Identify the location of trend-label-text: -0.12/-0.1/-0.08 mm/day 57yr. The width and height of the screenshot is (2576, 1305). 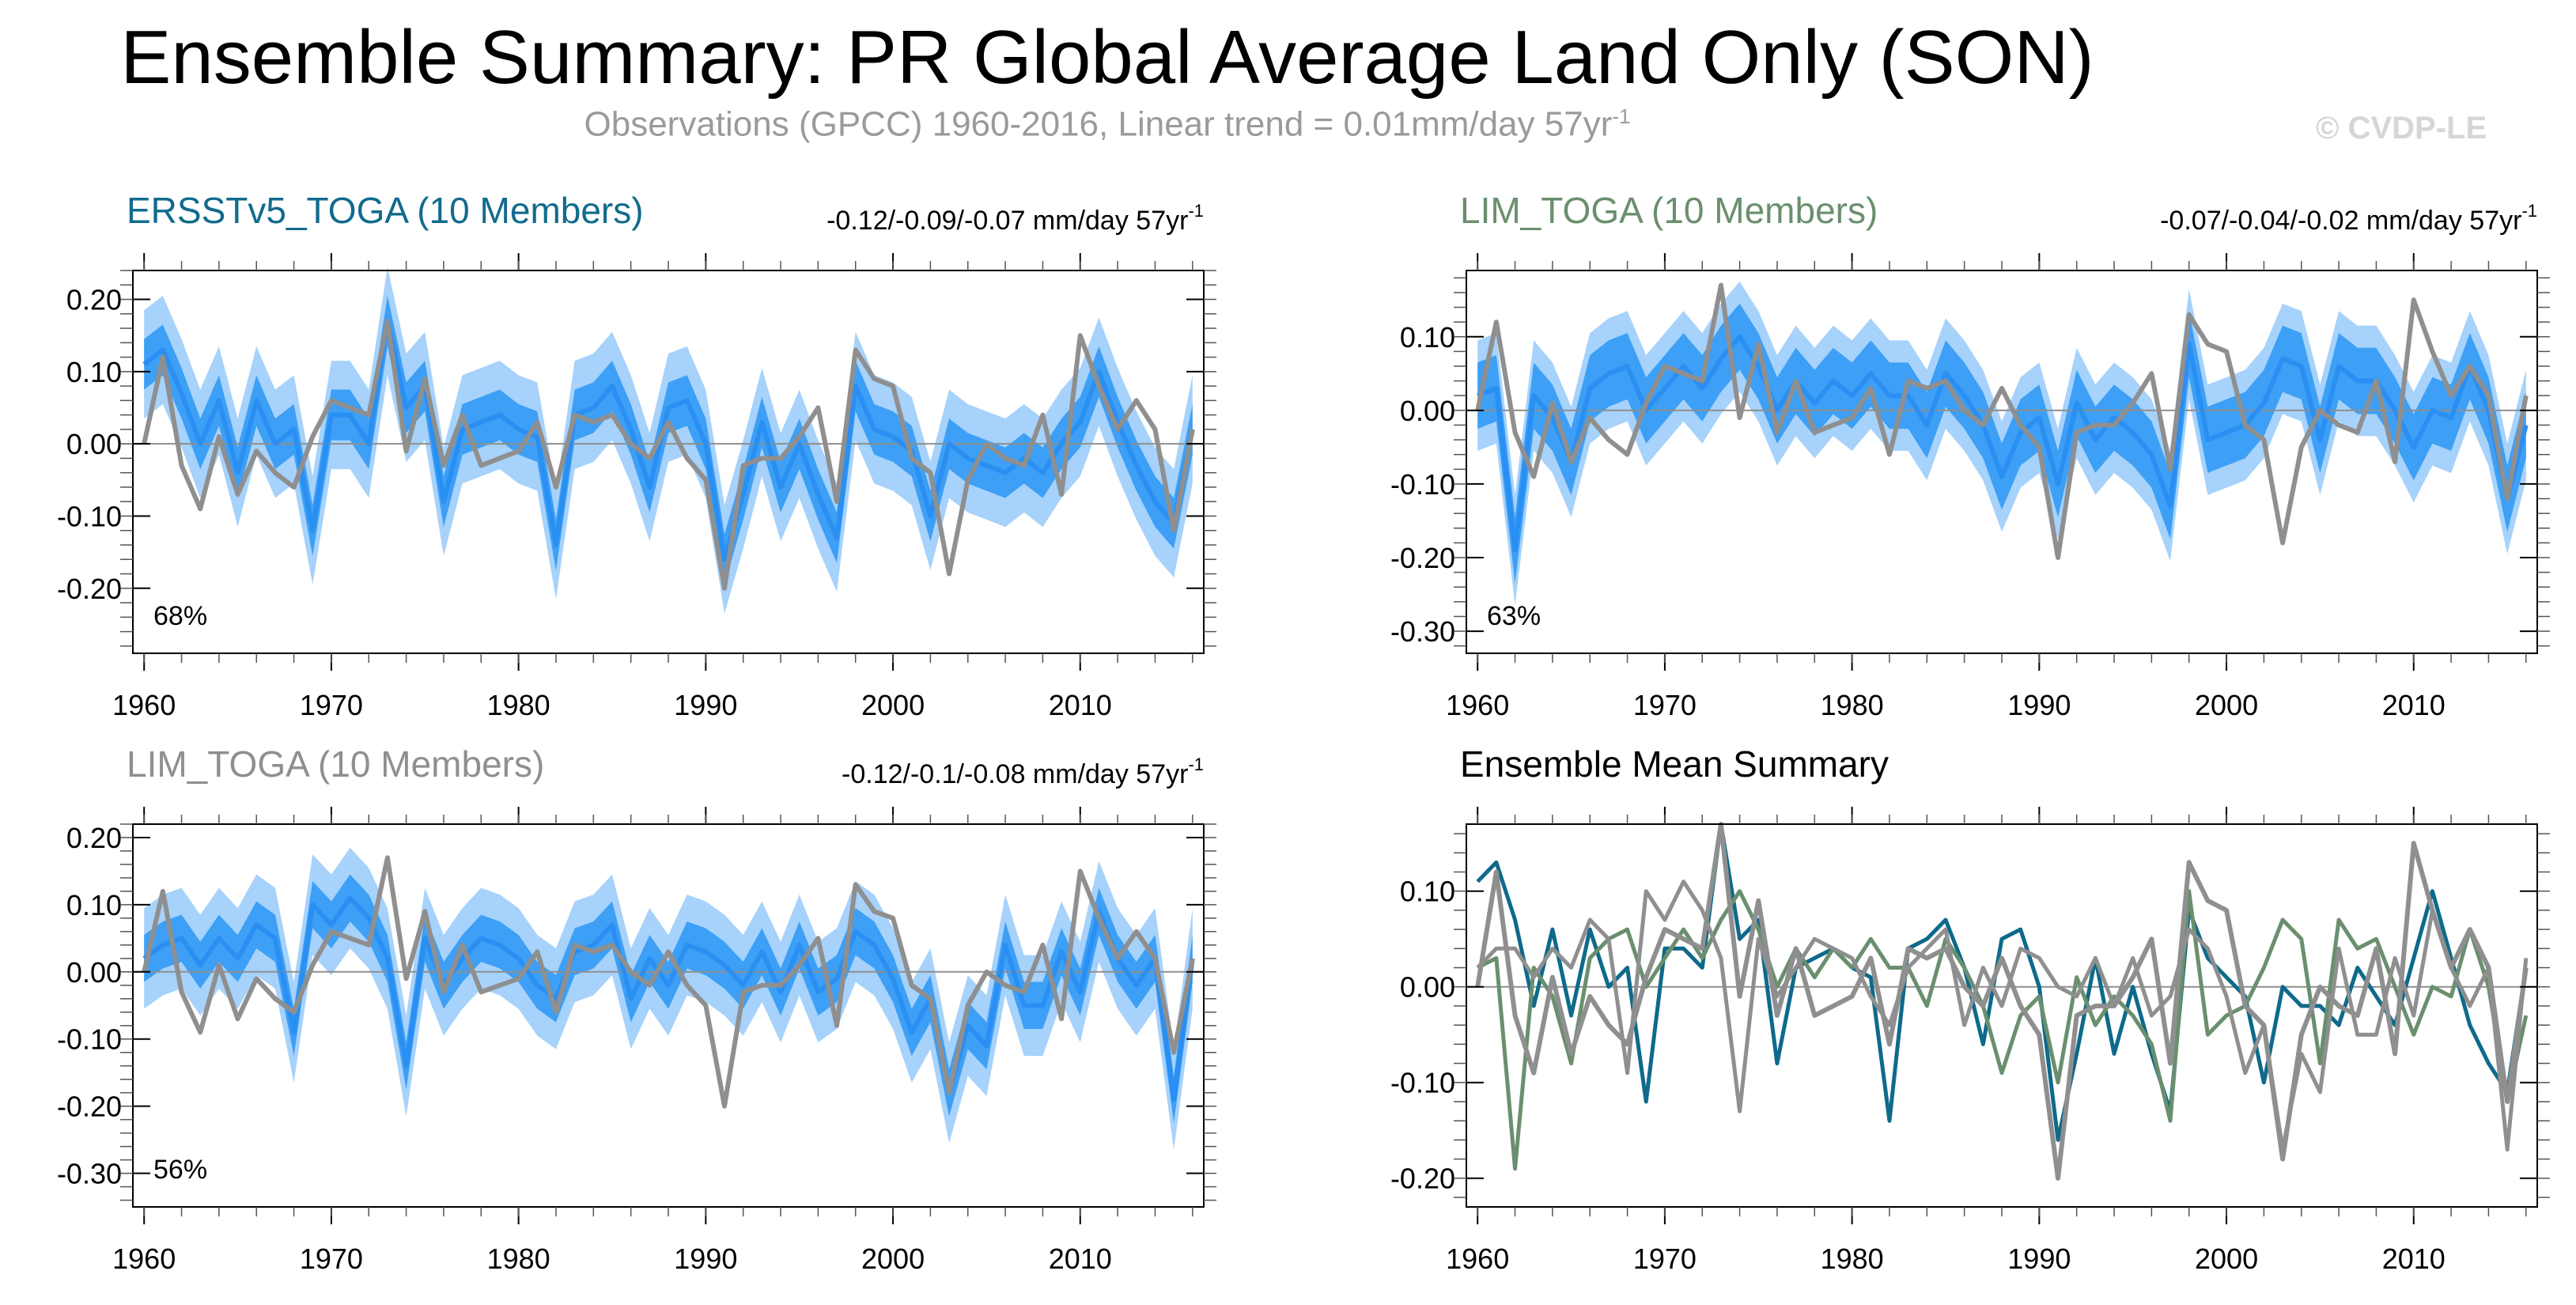
(1015, 774).